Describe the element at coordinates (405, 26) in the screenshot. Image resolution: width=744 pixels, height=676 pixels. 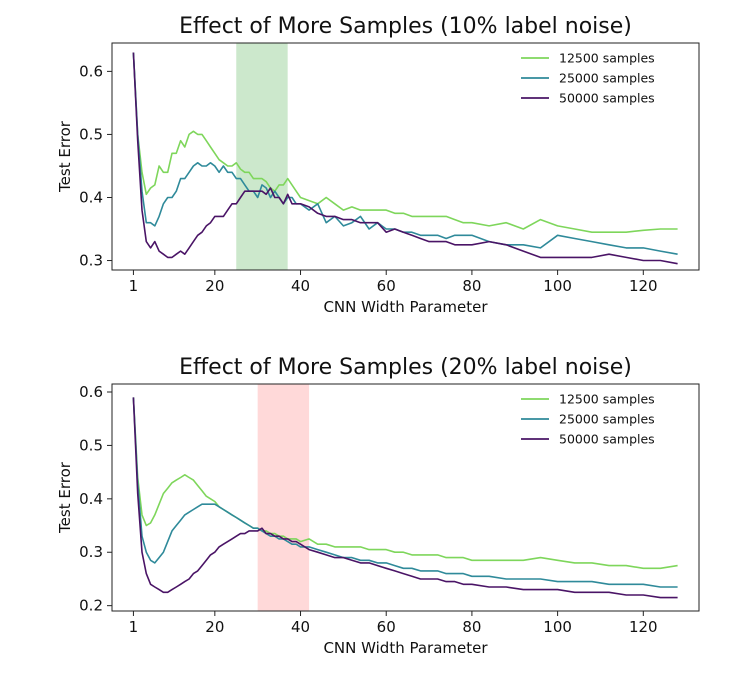
I see `chart-title: Effect of More Samples (10% label noise)` at that location.